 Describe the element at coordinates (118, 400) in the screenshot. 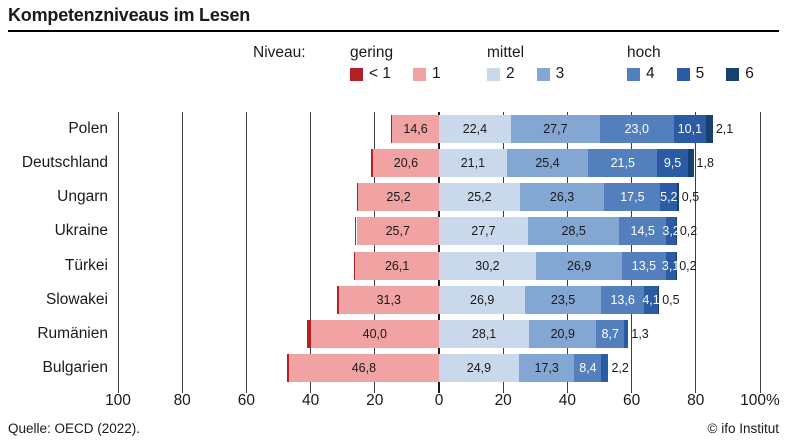

I see `x-axis-tick-label: 100` at that location.